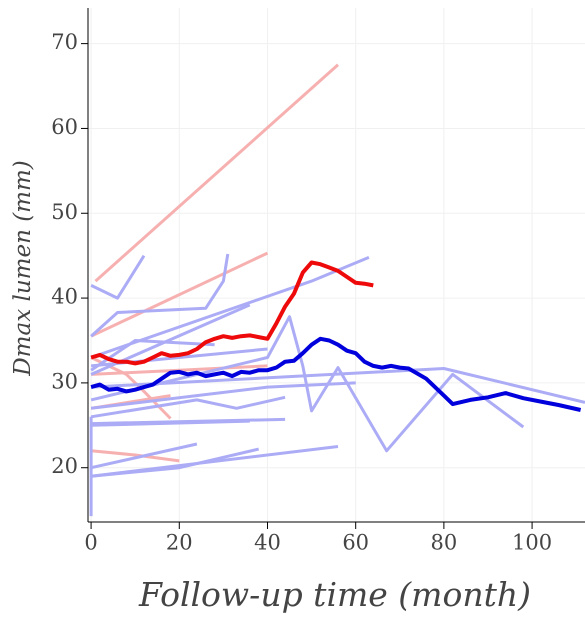 This screenshot has width=585, height=619. I want to click on x-tick-label: 100, so click(532, 543).